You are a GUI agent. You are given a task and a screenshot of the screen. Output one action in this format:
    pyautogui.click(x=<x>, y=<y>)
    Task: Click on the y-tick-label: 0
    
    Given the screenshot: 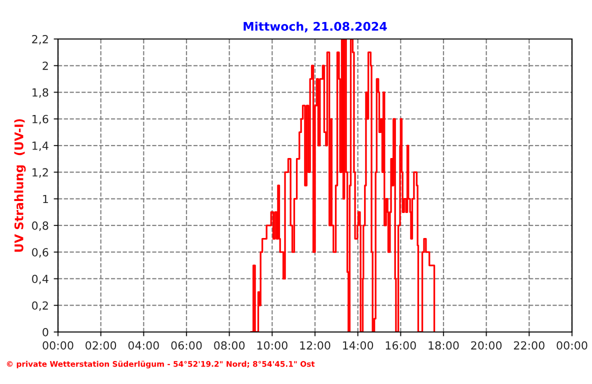 What is the action you would take?
    pyautogui.click(x=45, y=332)
    